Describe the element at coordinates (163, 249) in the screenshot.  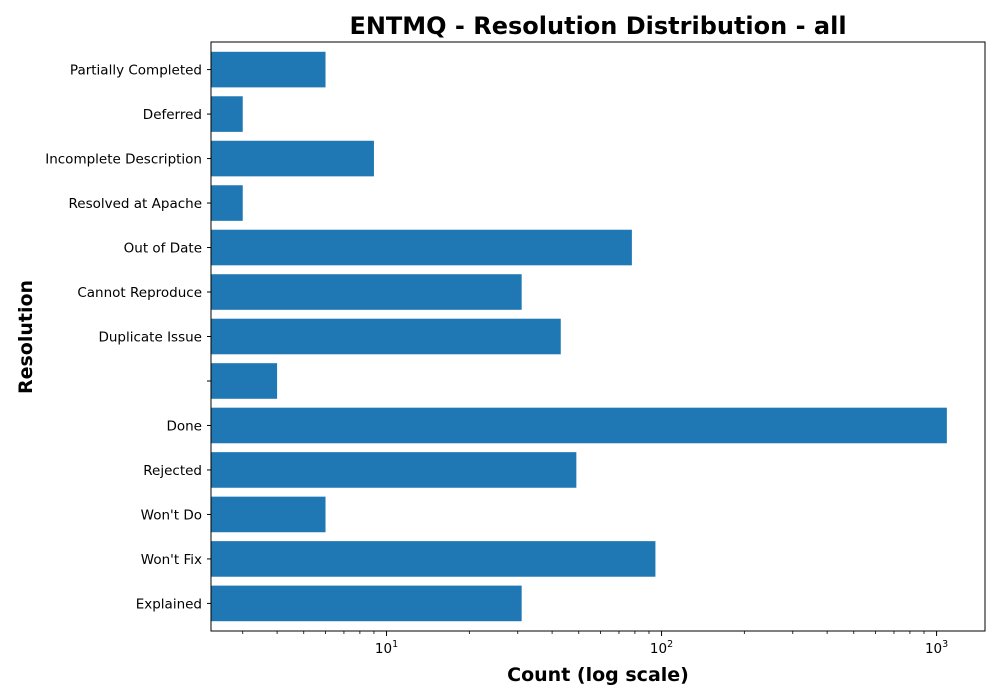
I see `y-tick-label: Out of Date` at that location.